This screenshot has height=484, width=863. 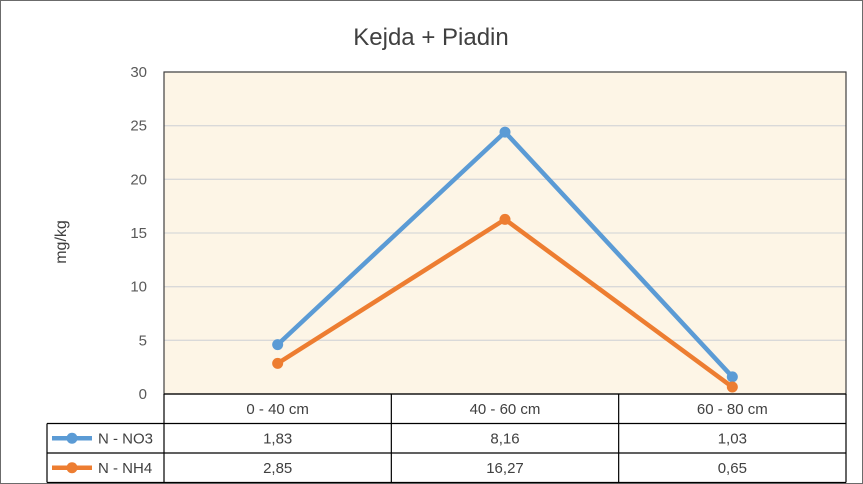 I want to click on y-tick-label: 10, so click(x=138, y=287).